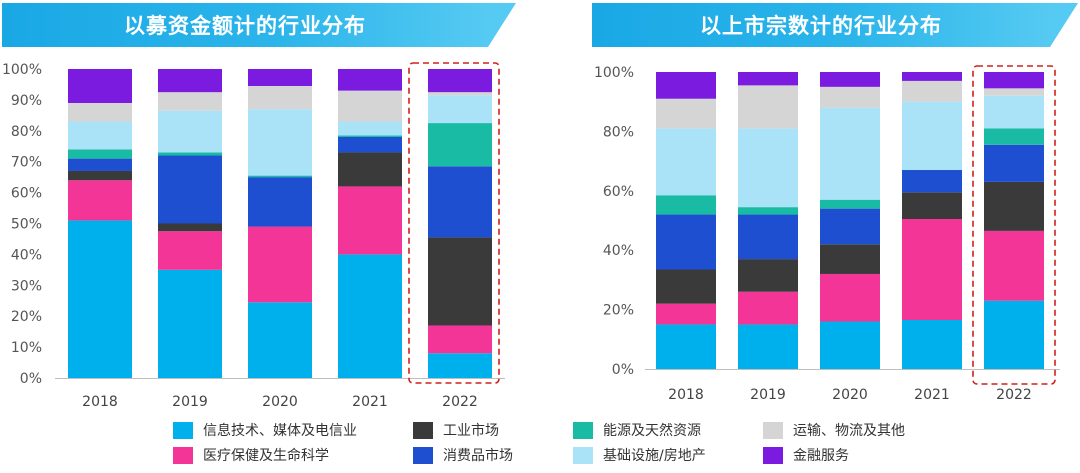 The width and height of the screenshot is (1080, 473). I want to click on legend-item: 医疗保健及生命科学, so click(251, 455).